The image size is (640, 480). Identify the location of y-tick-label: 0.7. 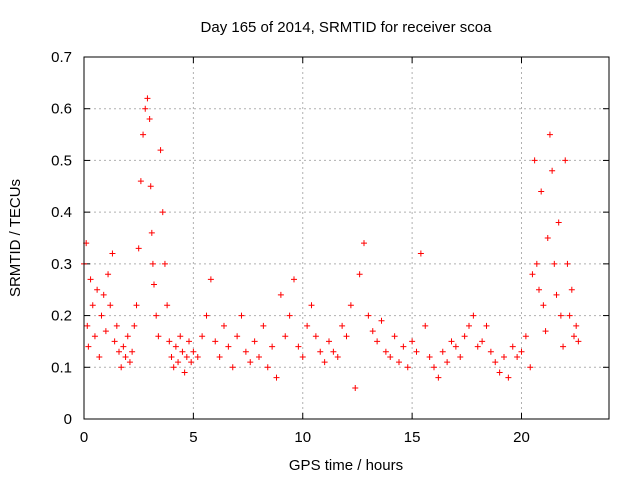
(61, 57).